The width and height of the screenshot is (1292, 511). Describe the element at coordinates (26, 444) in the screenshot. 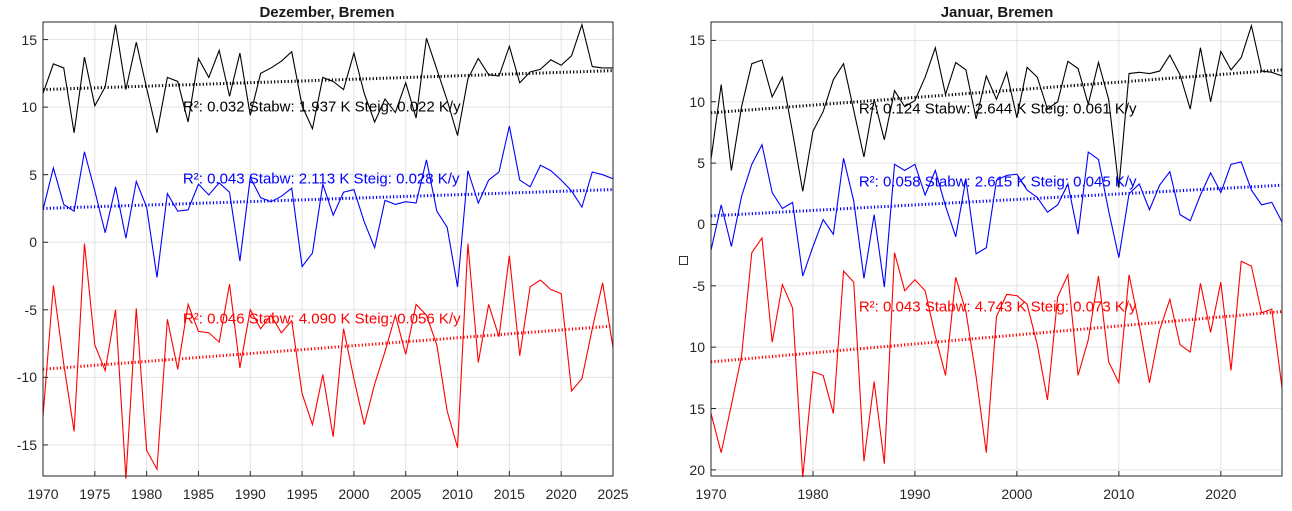

I see `y-tick-label: -15` at that location.